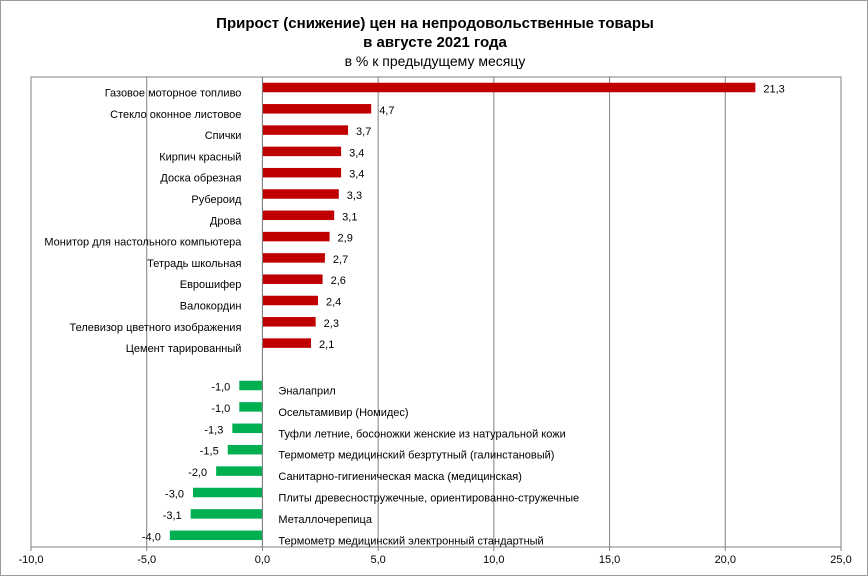  I want to click on category-label: Осельтамивир (Номидес), so click(343, 413).